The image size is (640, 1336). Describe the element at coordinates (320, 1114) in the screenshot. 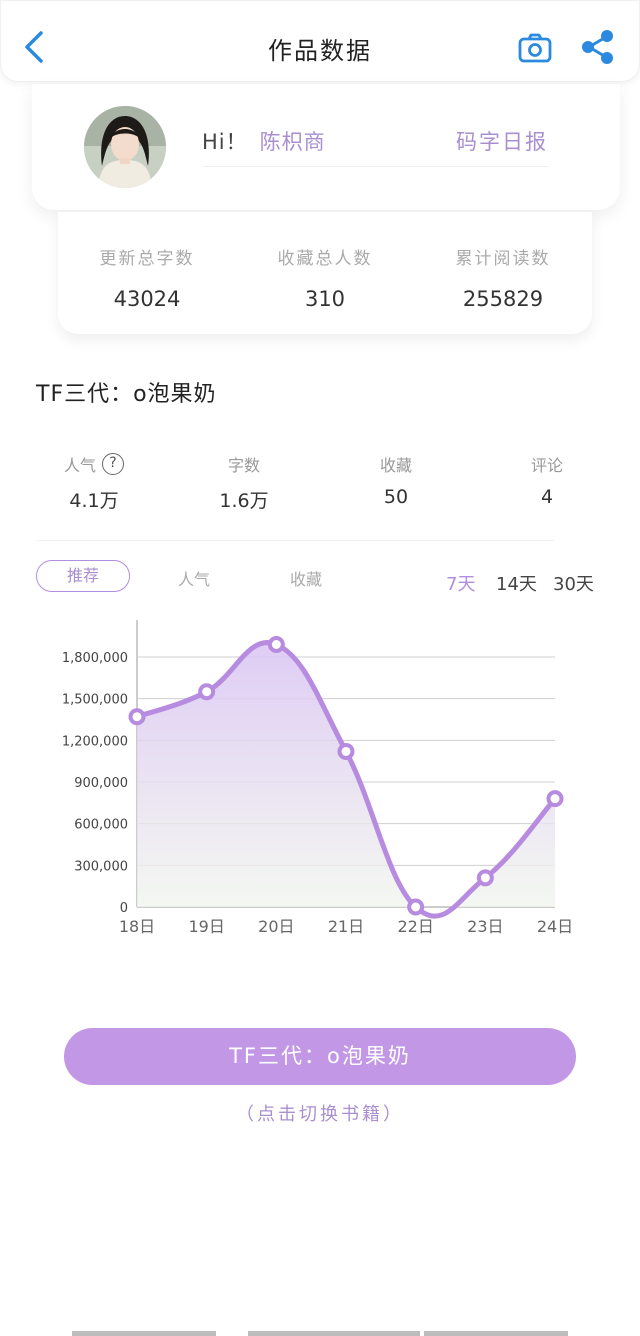

I see `switch-book-hint: （点击切换书籍）` at that location.